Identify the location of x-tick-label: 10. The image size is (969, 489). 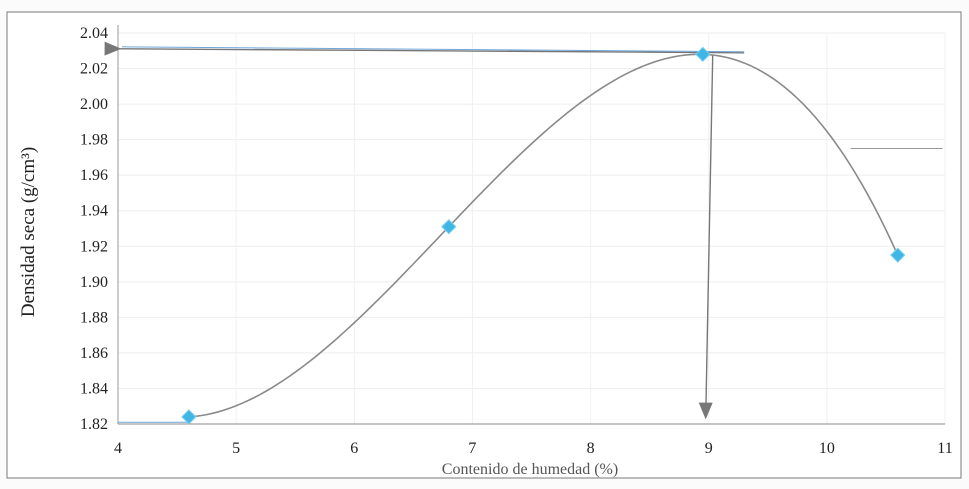
(827, 448).